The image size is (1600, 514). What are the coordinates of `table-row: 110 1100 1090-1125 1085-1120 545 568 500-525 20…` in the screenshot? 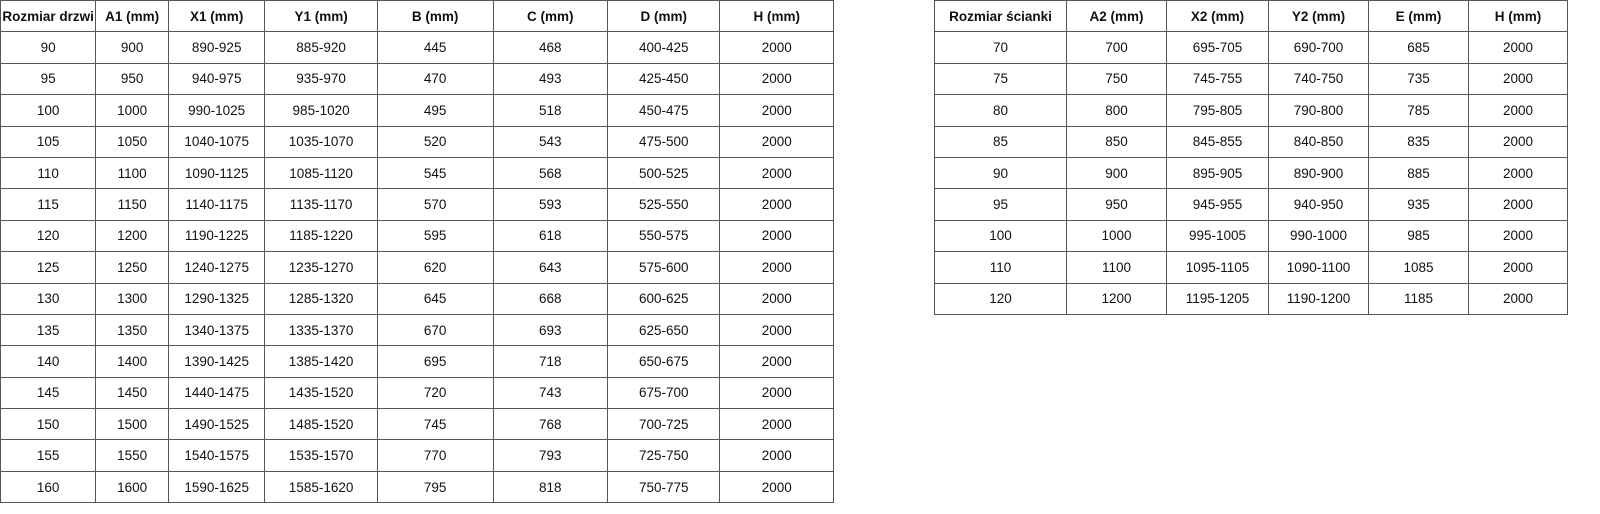 It's located at (417, 173).